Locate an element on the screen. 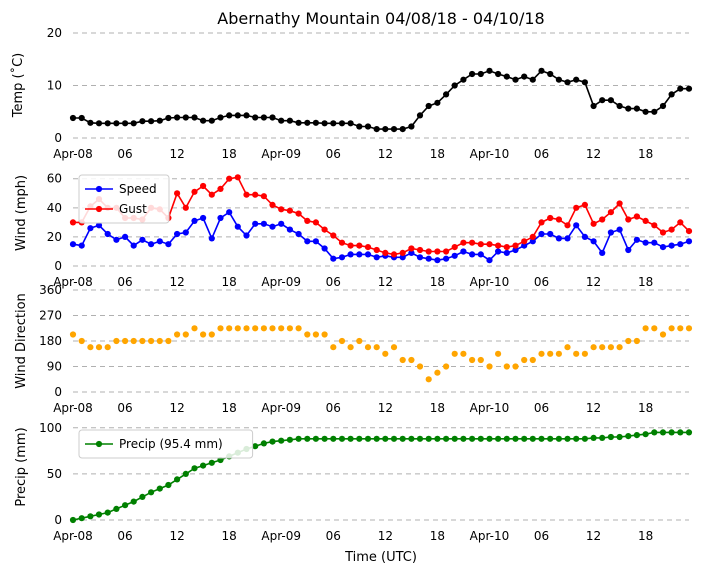 Image resolution: width=704 pixels, height=577 pixels. wind-direction-axis-label: Wind Direction is located at coordinates (21, 341).